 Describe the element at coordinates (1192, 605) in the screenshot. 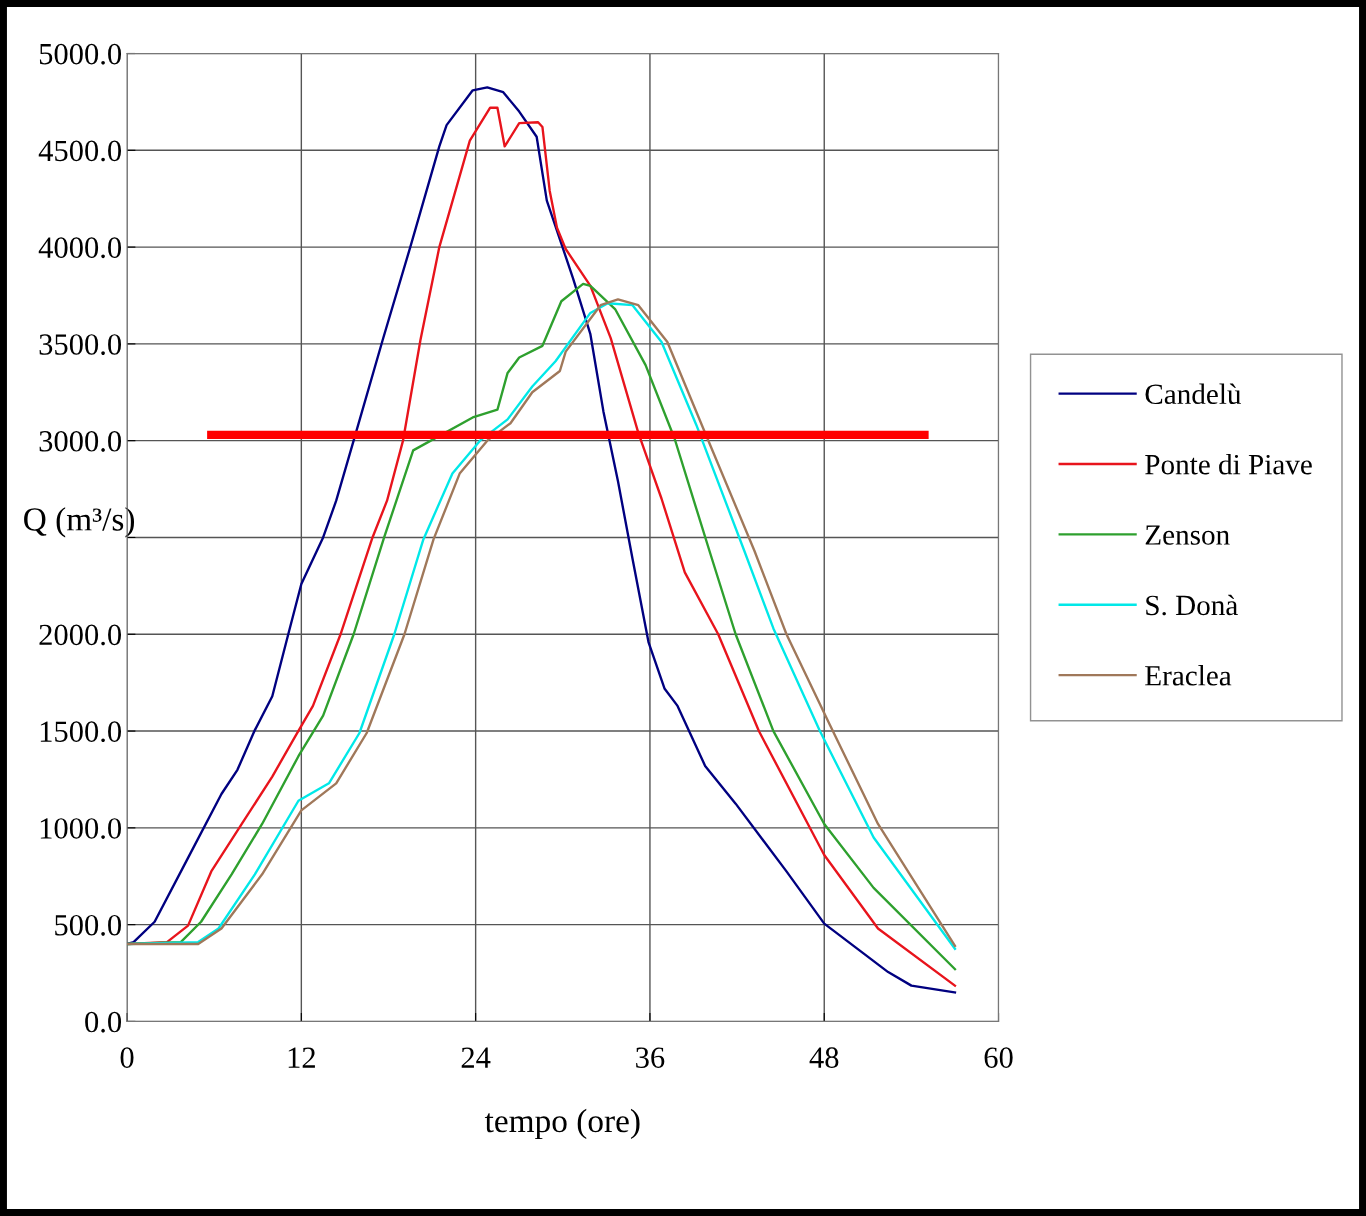

I see `legend-label: S. Donà` at that location.